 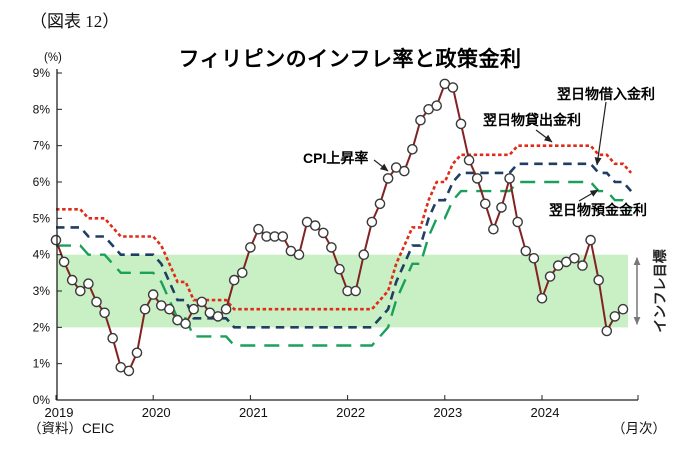 What do you see at coordinates (42, 218) in the screenshot?
I see `y-tick-label: 5%` at bounding box center [42, 218].